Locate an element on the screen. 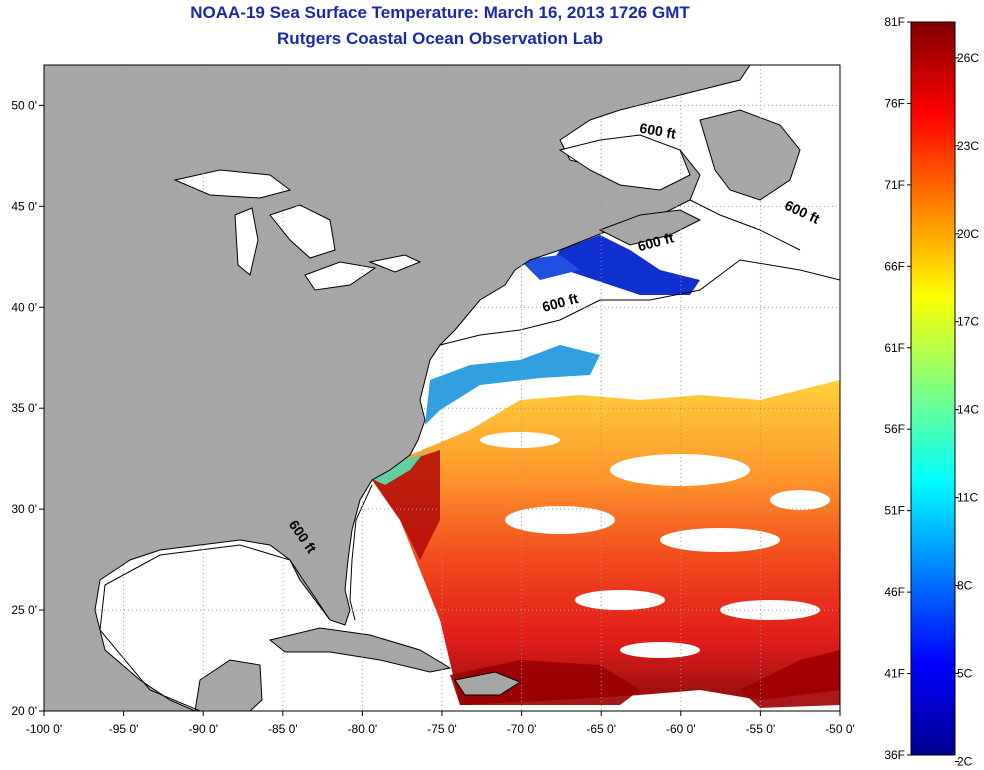 This screenshot has width=984, height=770. lon-tick-label: -55 0' is located at coordinates (761, 729).